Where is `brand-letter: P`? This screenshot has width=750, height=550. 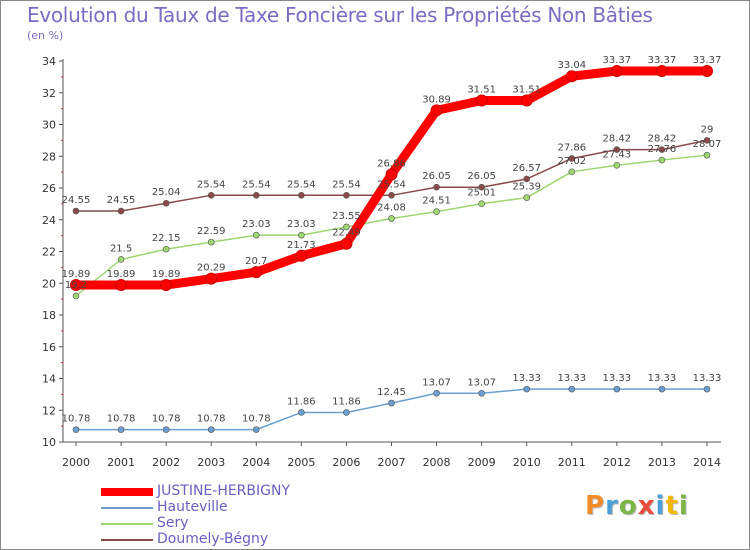
brand-letter: P is located at coordinates (595, 506).